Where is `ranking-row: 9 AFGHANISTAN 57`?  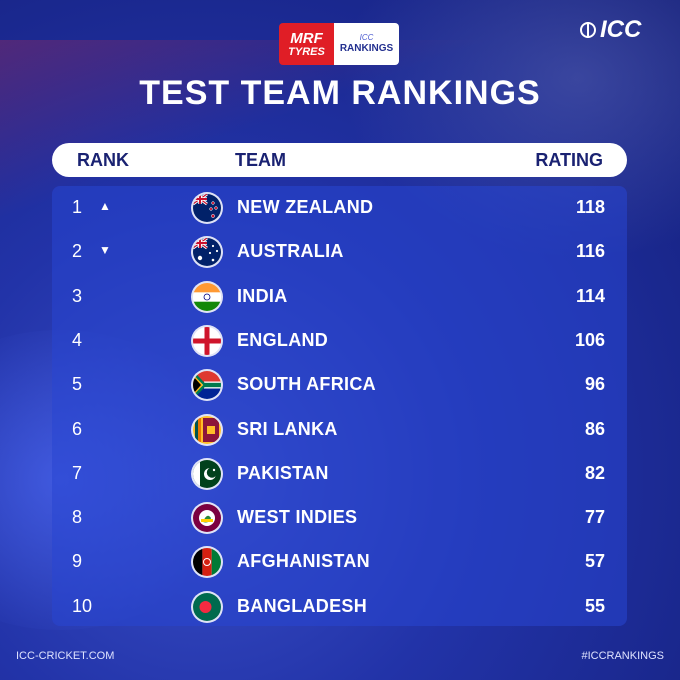 ranking-row: 9 AFGHANISTAN 57 is located at coordinates (339, 562).